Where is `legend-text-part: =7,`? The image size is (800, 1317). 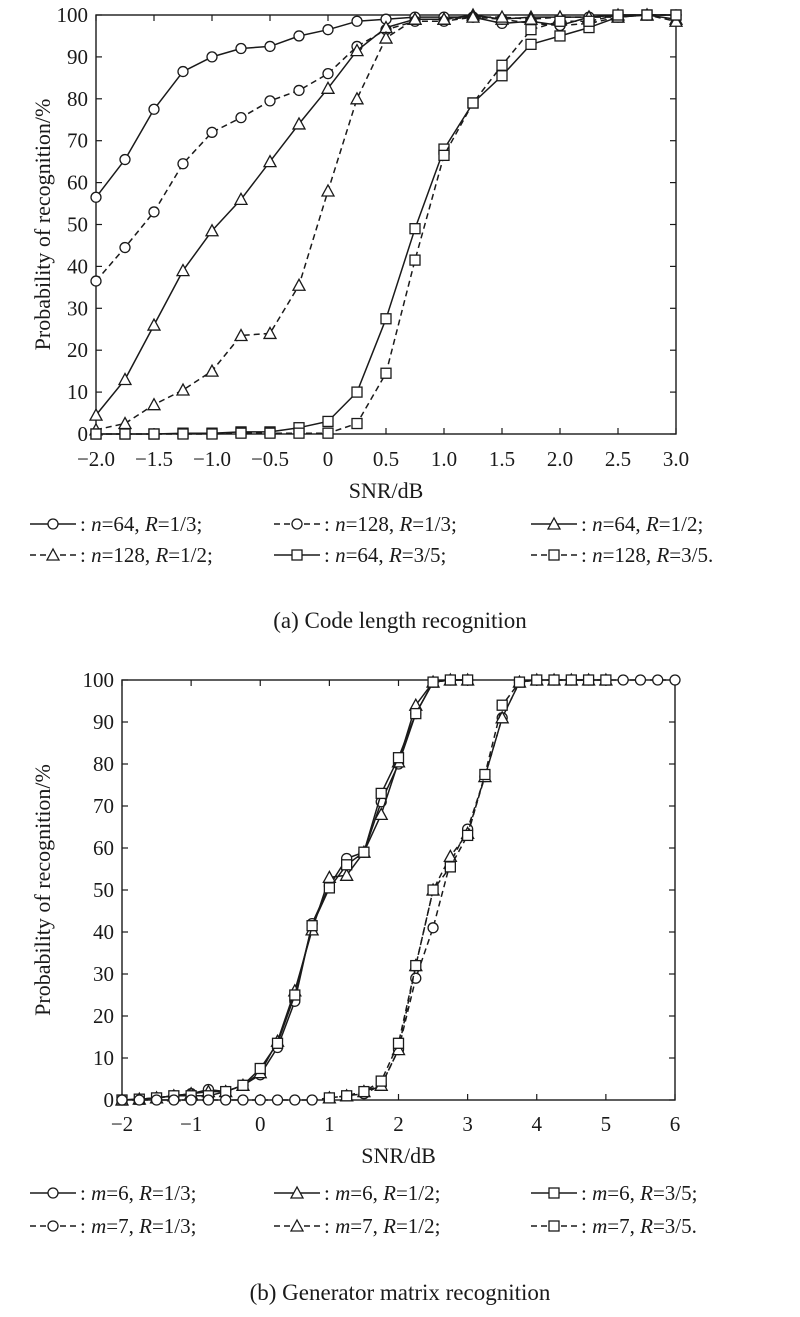
legend-text-part: =7, is located at coordinates (366, 1226).